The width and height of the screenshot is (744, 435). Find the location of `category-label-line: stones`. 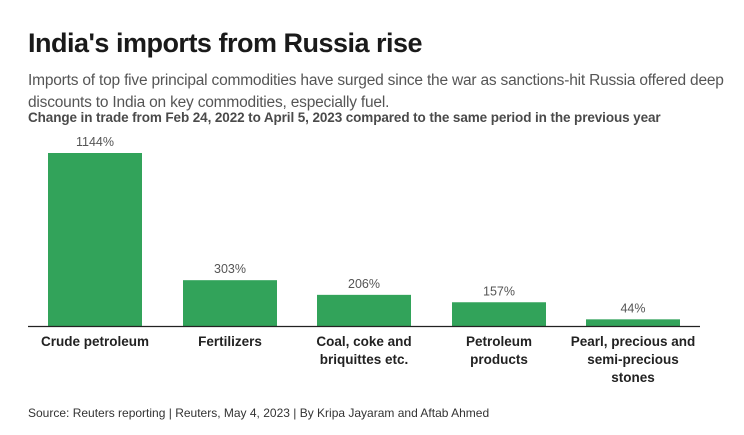

category-label-line: stones is located at coordinates (633, 377).